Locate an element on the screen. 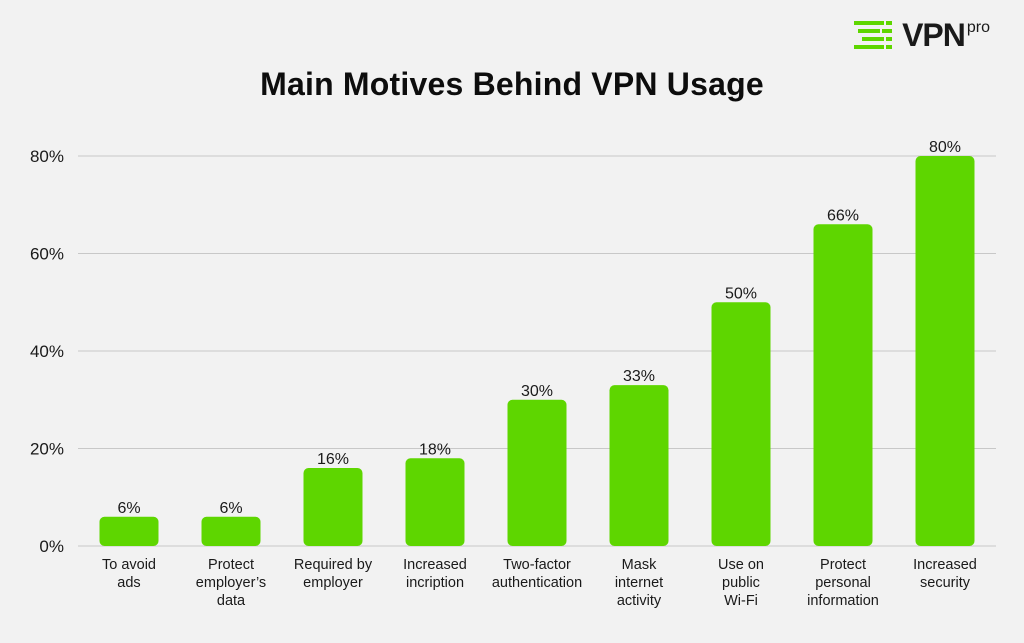  x-tick-label: security is located at coordinates (945, 583).